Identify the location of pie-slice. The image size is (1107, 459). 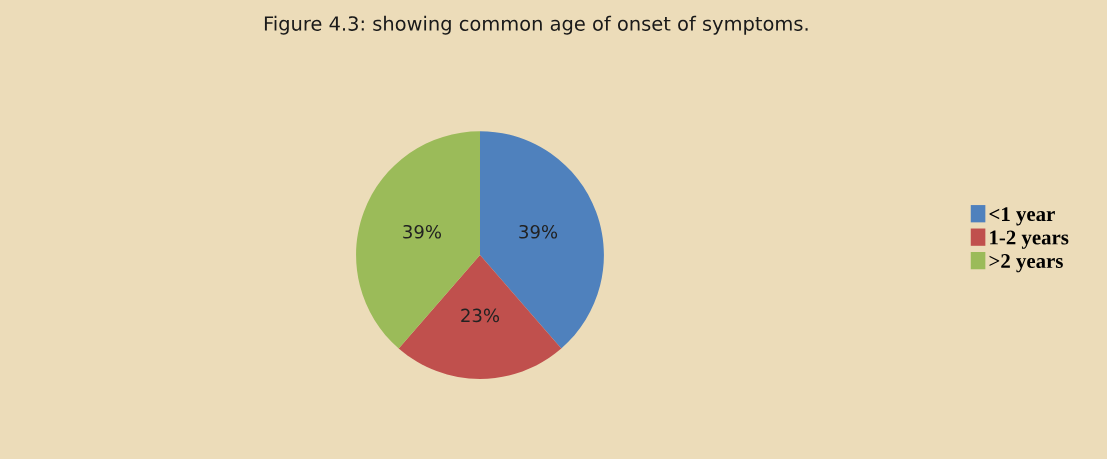
(480, 317).